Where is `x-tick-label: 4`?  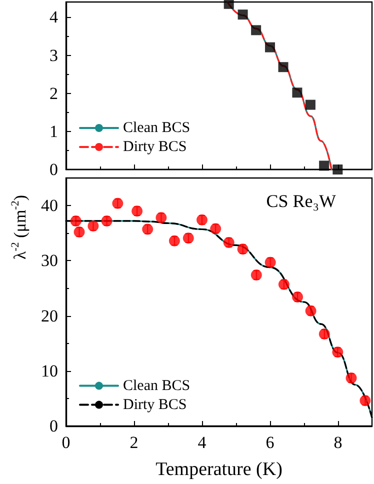
x-tick-label: 4 is located at coordinates (202, 442).